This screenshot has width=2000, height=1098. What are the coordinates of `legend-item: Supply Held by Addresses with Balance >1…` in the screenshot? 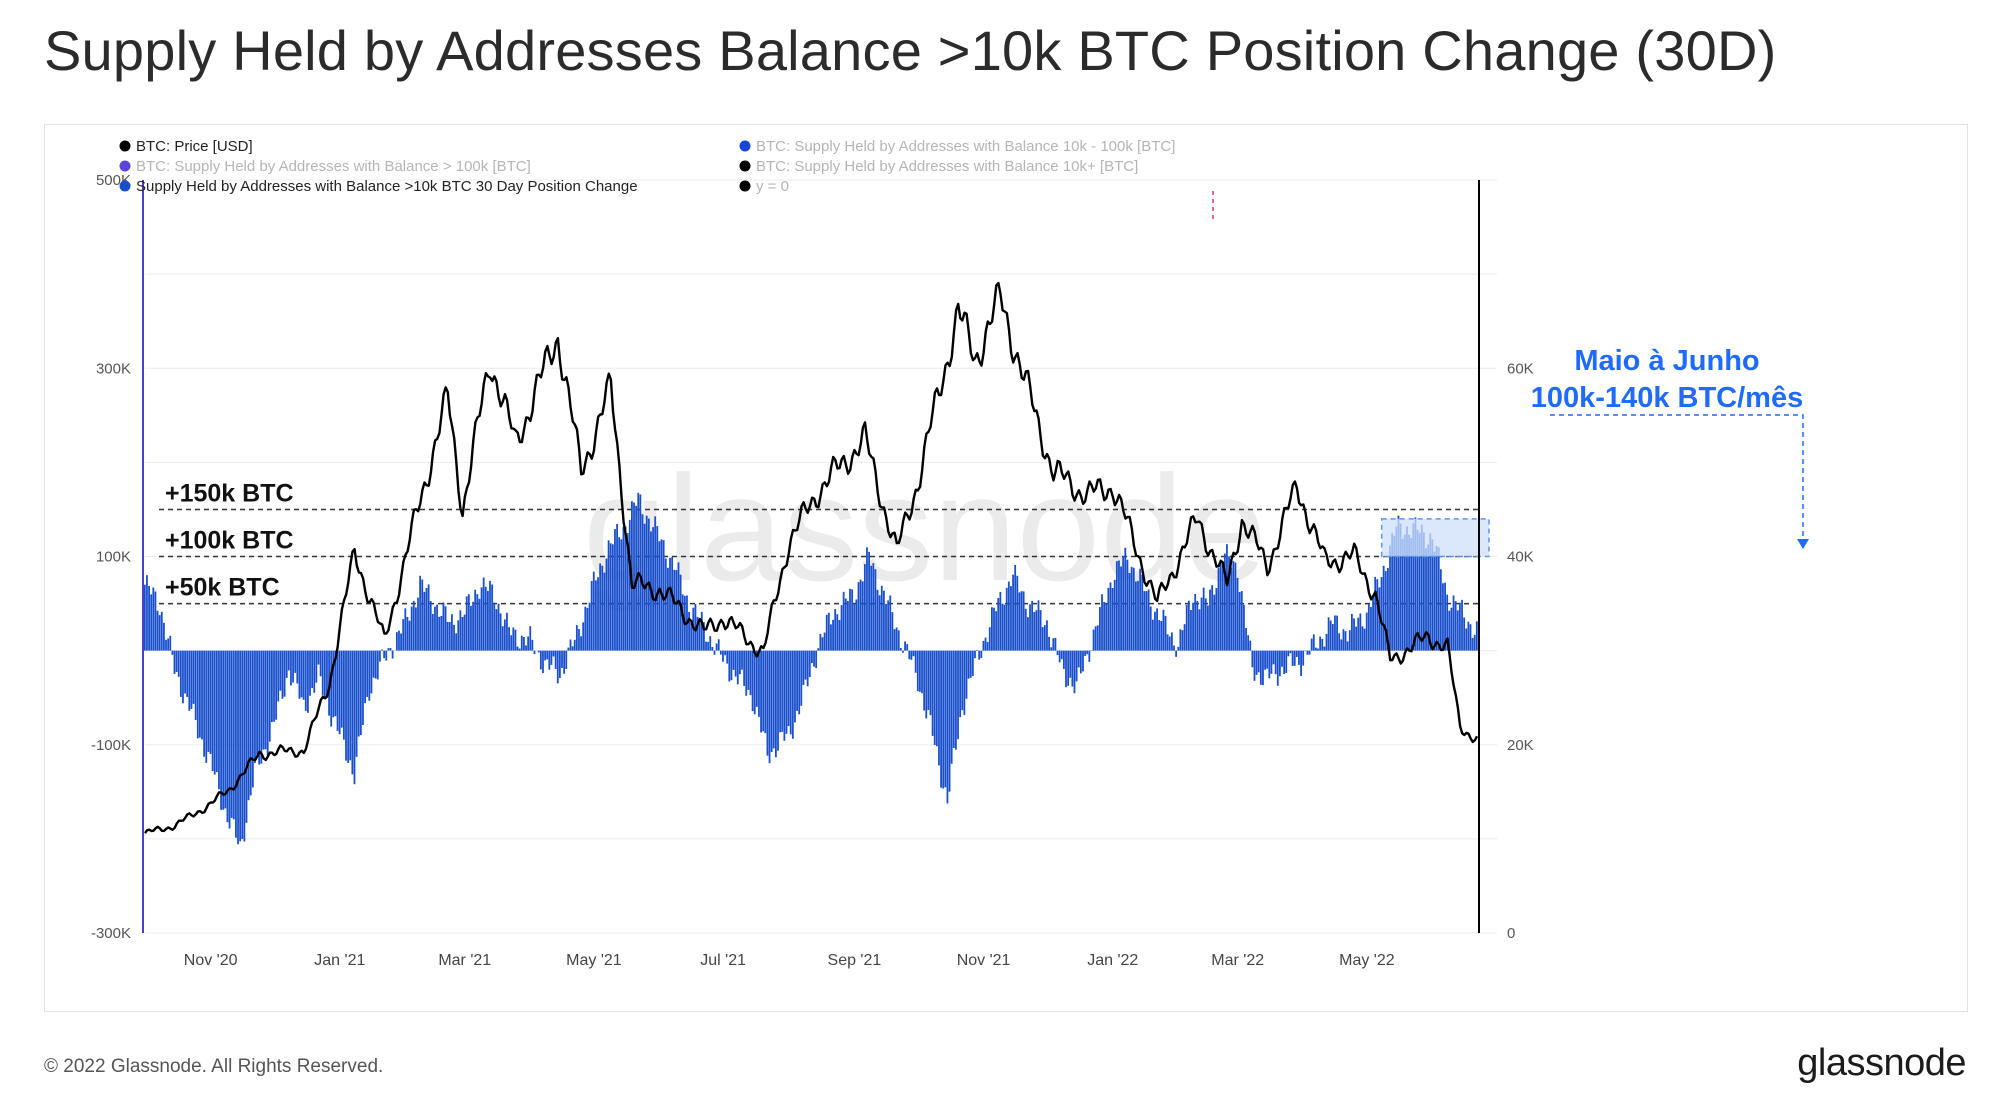 It's located at (387, 186).